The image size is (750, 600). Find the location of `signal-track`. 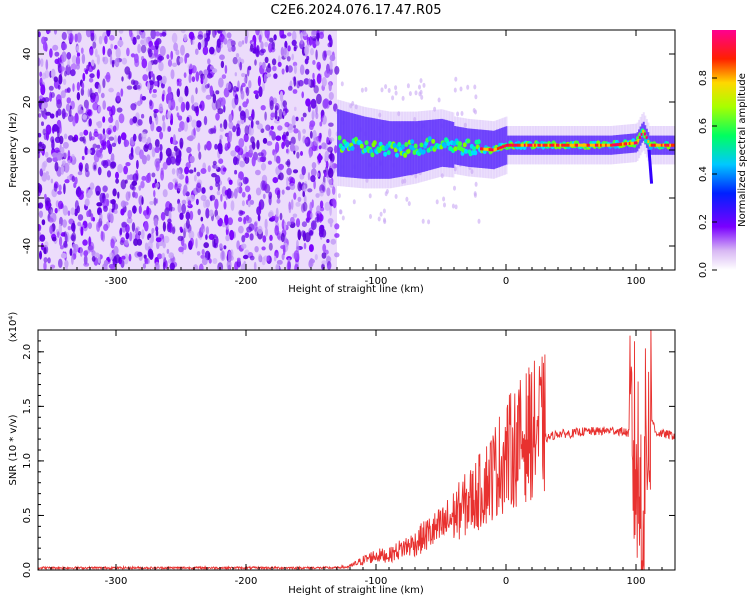

signal-track is located at coordinates (505, 150).